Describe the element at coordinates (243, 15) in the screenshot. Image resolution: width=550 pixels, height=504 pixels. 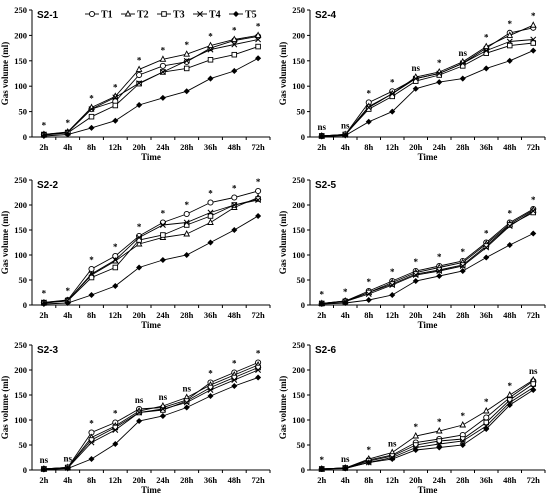
I see `legend-item: T5` at that location.